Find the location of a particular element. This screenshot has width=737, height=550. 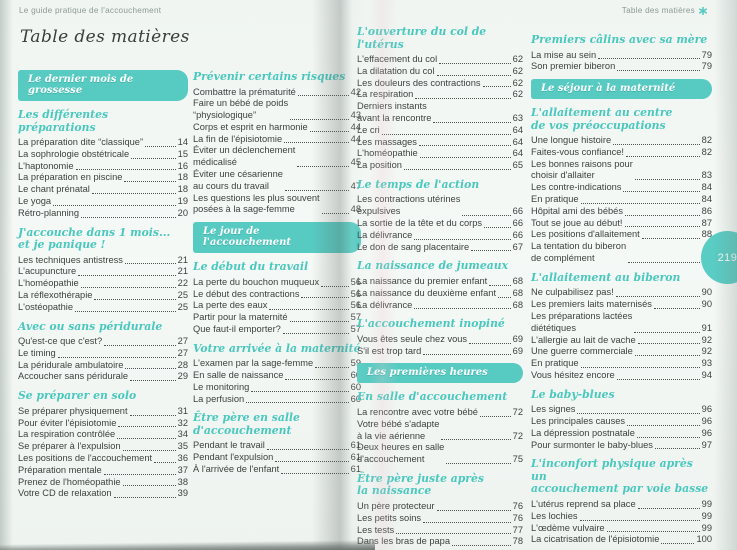

toc-entry: Une longue histoire 82 is located at coordinates (621, 141).